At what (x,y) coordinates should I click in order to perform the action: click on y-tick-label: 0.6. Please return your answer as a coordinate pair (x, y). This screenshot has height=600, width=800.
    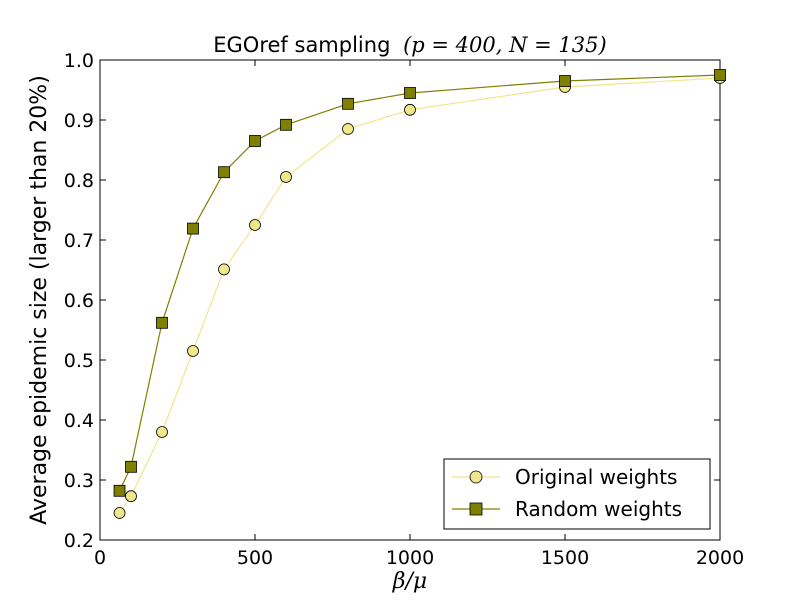
    Looking at the image, I should click on (79, 301).